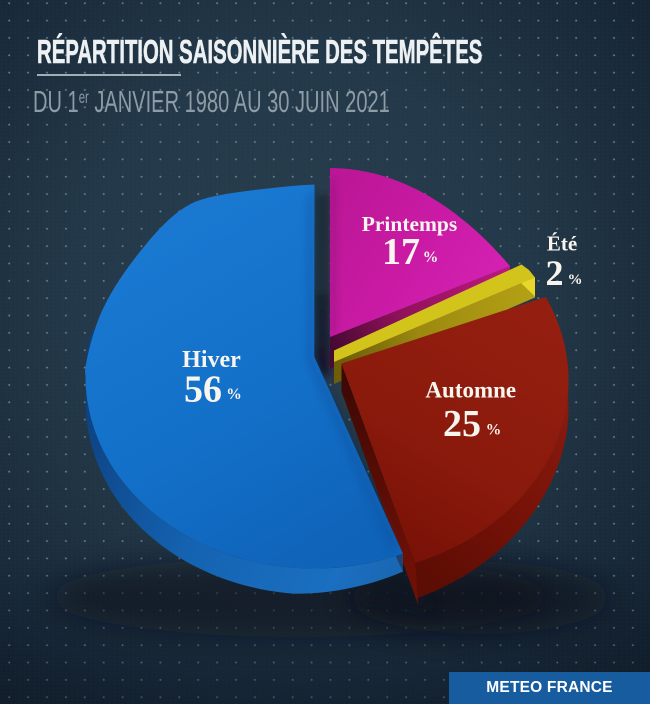 The height and width of the screenshot is (704, 650). What do you see at coordinates (401, 252) in the screenshot?
I see `svg-text: 17` at bounding box center [401, 252].